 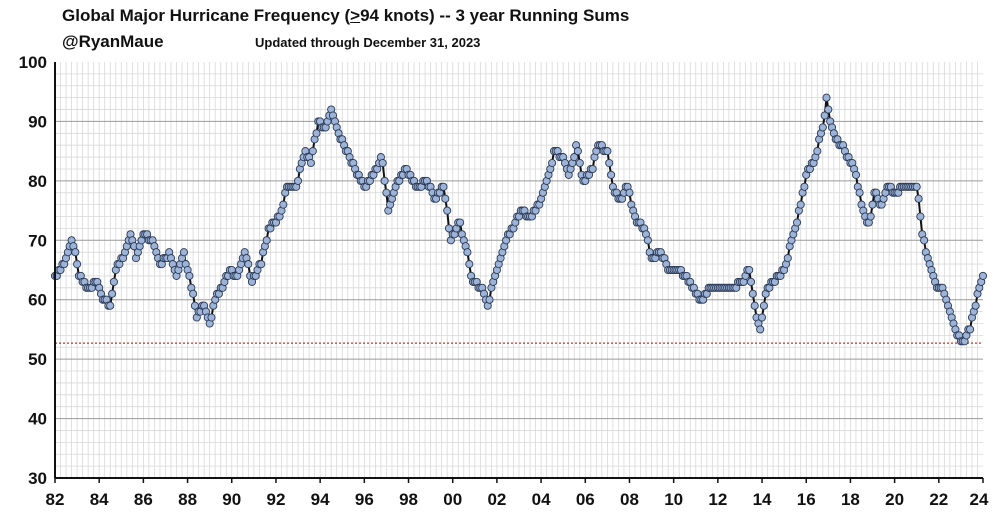 I want to click on y-tick-label: 60, so click(x=37, y=300).